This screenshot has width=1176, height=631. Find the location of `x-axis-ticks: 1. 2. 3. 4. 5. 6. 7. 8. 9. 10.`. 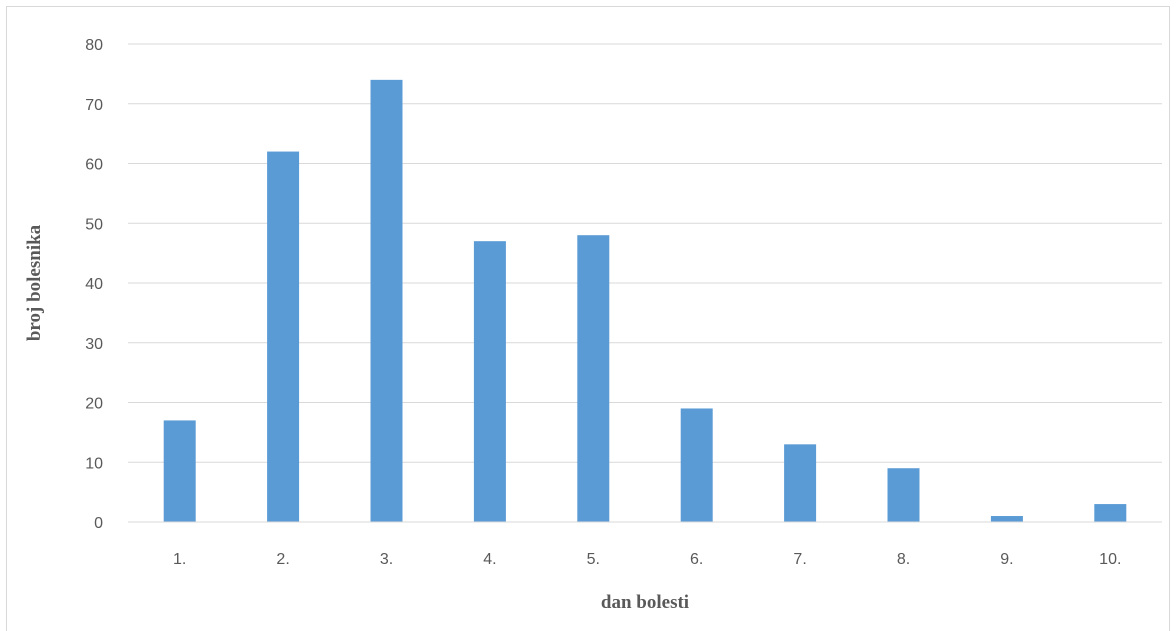

x-axis-ticks: 1. 2. 3. 4. 5. 6. 7. 8. 9. 10. is located at coordinates (647, 559).